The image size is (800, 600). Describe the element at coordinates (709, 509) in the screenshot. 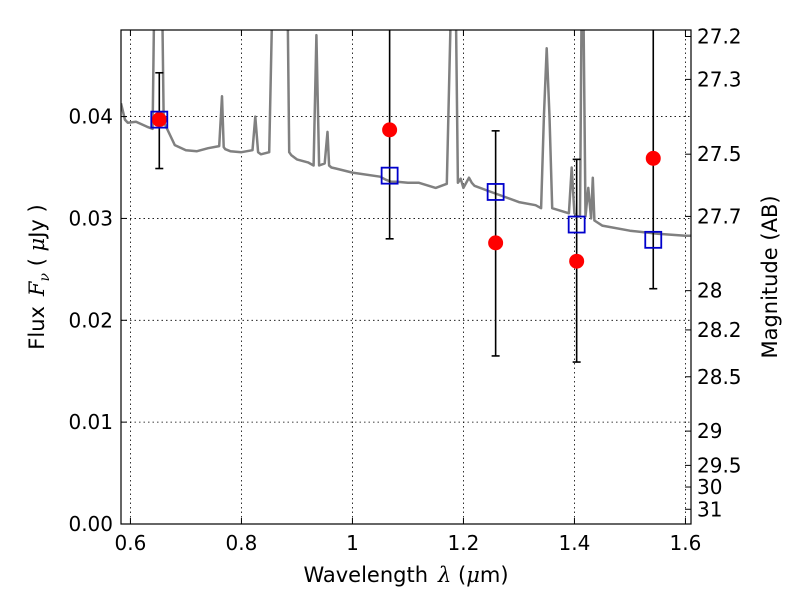

I see `right-tick-label: 31` at that location.